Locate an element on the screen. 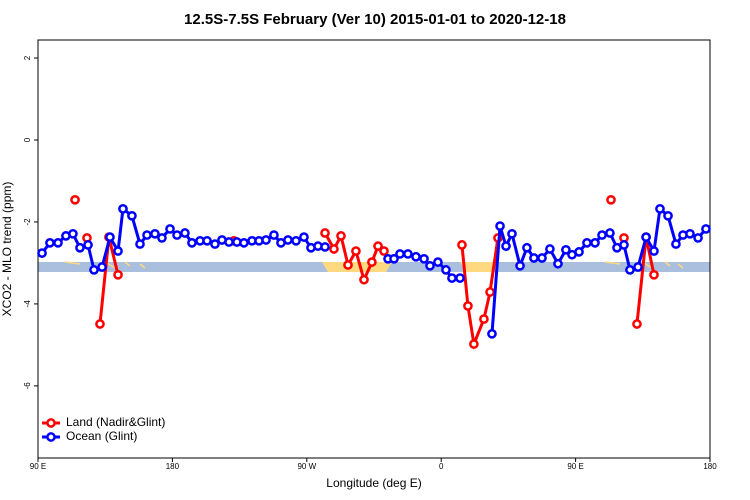  y-tick-label: 2 is located at coordinates (27, 57).